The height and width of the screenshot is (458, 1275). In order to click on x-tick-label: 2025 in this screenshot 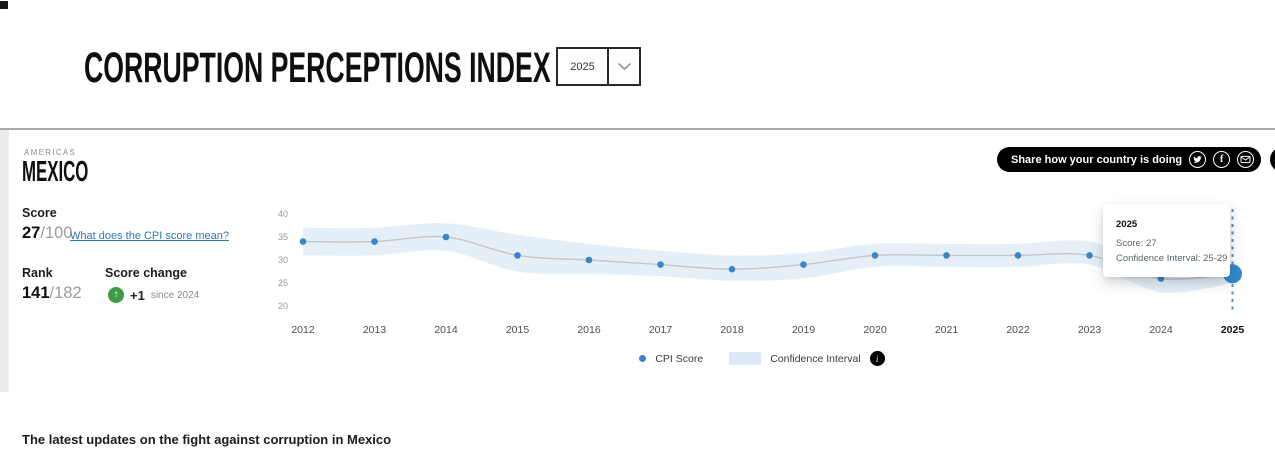, I will do `click(1233, 330)`.